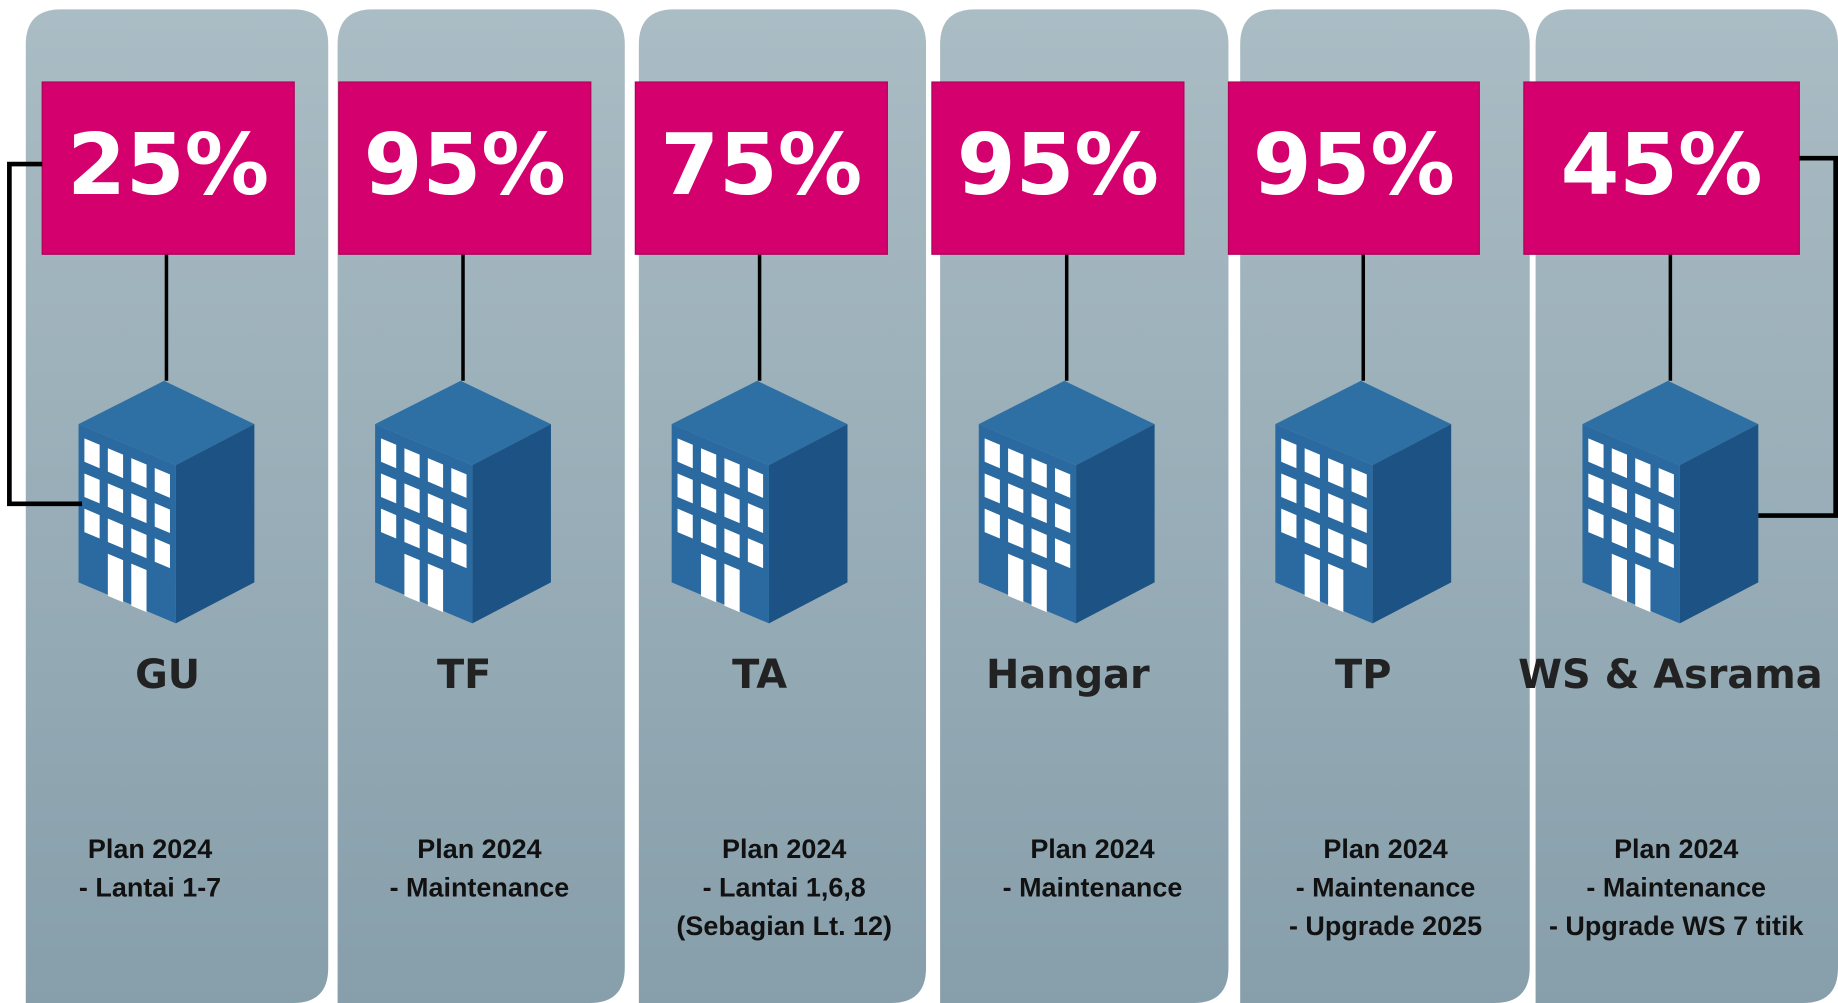  I want to click on building-name: GU, so click(167, 675).